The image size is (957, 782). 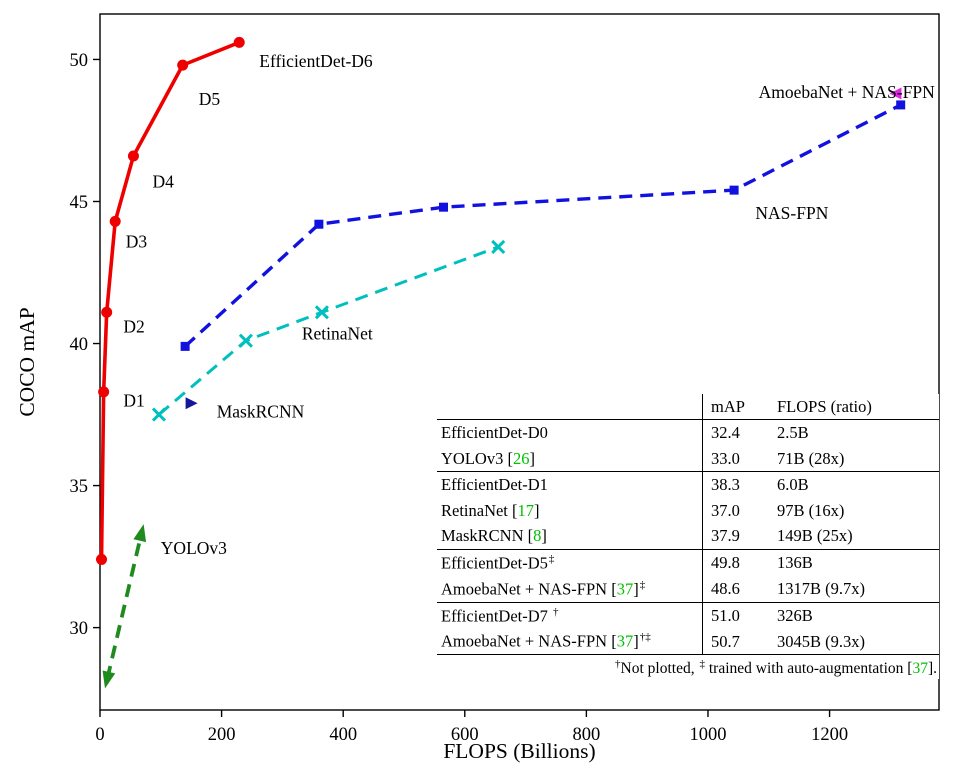 What do you see at coordinates (521, 458) in the screenshot?
I see `citation-number: 26` at bounding box center [521, 458].